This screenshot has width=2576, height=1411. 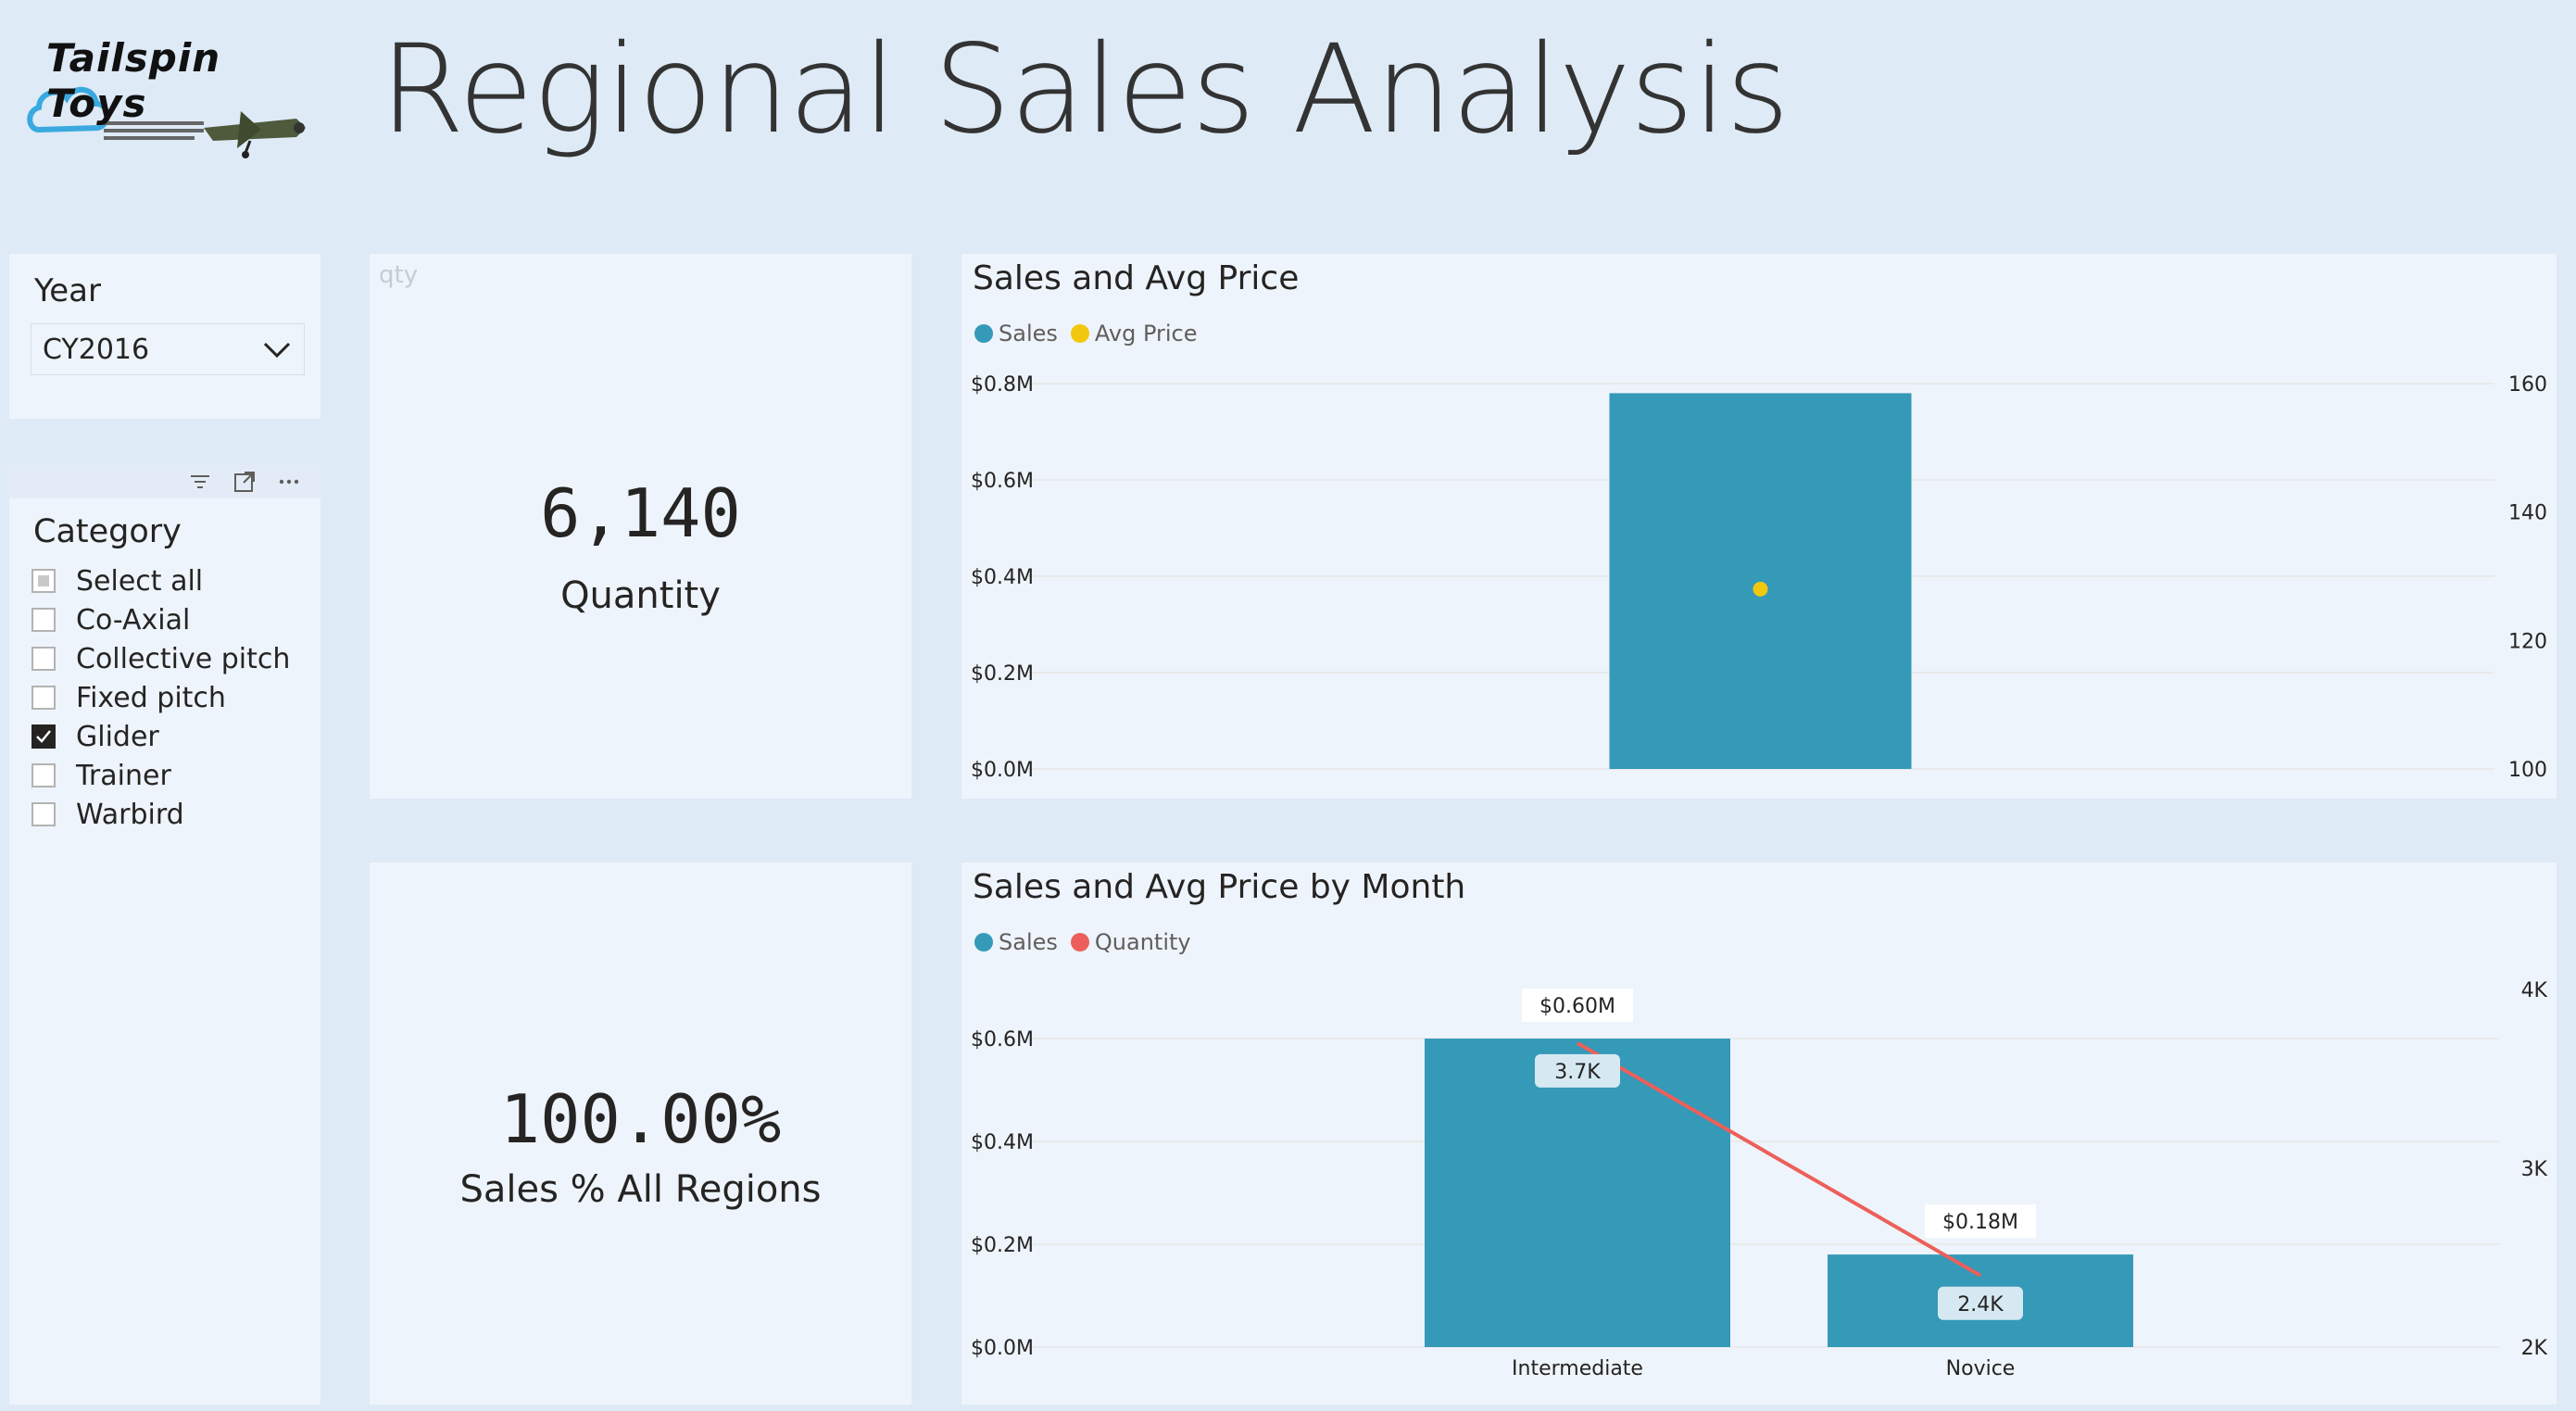 I want to click on category-option-label: Select all, so click(x=140, y=581).